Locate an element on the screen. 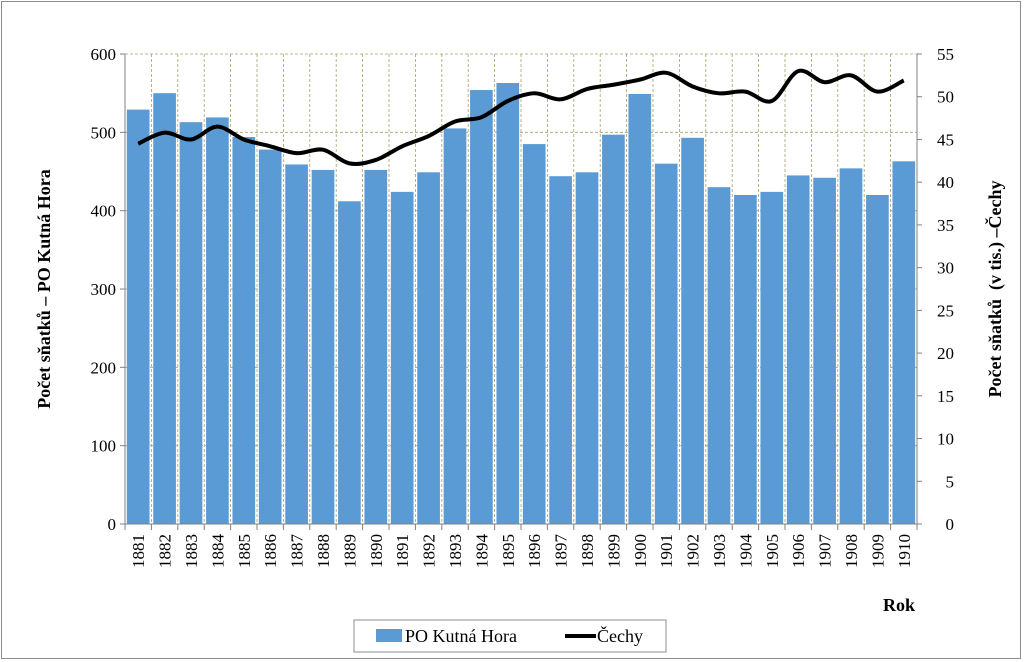 The image size is (1024, 662). x-tick-label: 1904 is located at coordinates (745, 551).